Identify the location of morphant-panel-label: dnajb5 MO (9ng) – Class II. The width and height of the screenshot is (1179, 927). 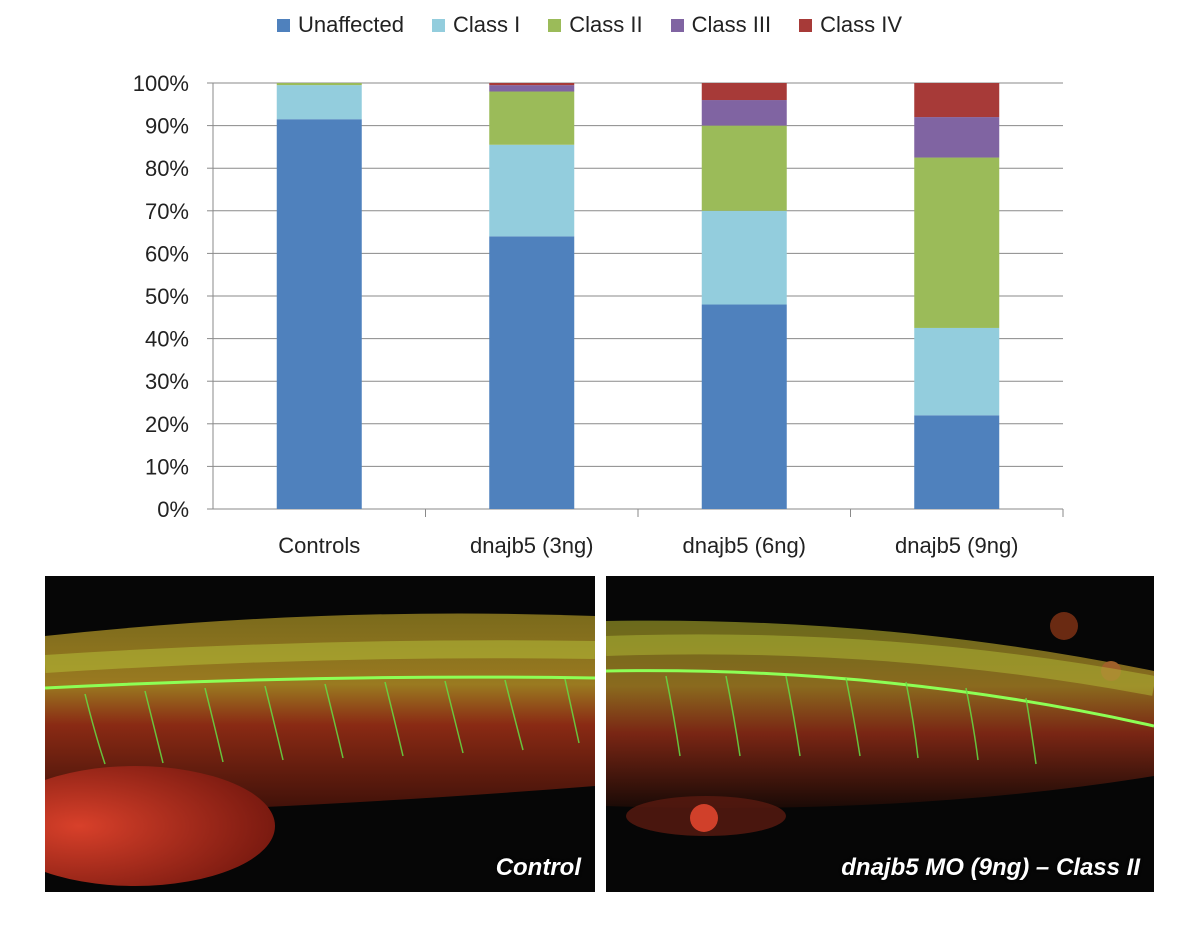
(990, 867).